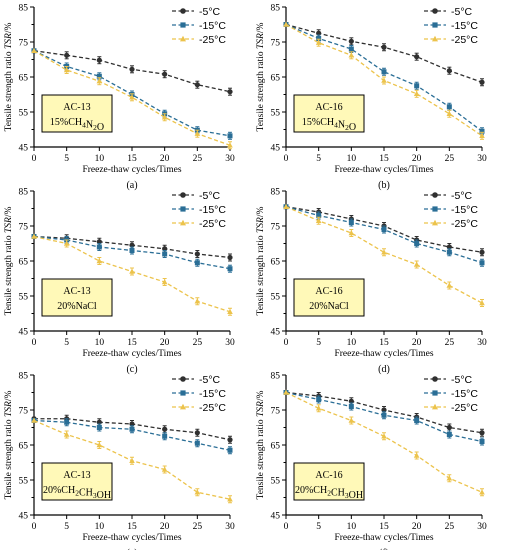  I want to click on x-tick-label: 15, so click(384, 159).